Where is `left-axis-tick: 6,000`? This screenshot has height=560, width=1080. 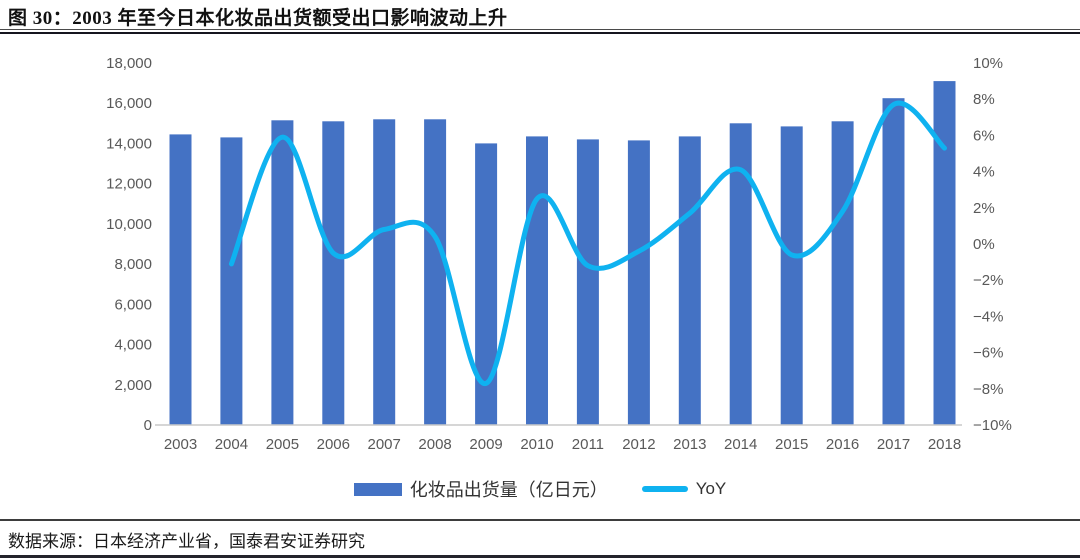 left-axis-tick: 6,000 is located at coordinates (133, 304).